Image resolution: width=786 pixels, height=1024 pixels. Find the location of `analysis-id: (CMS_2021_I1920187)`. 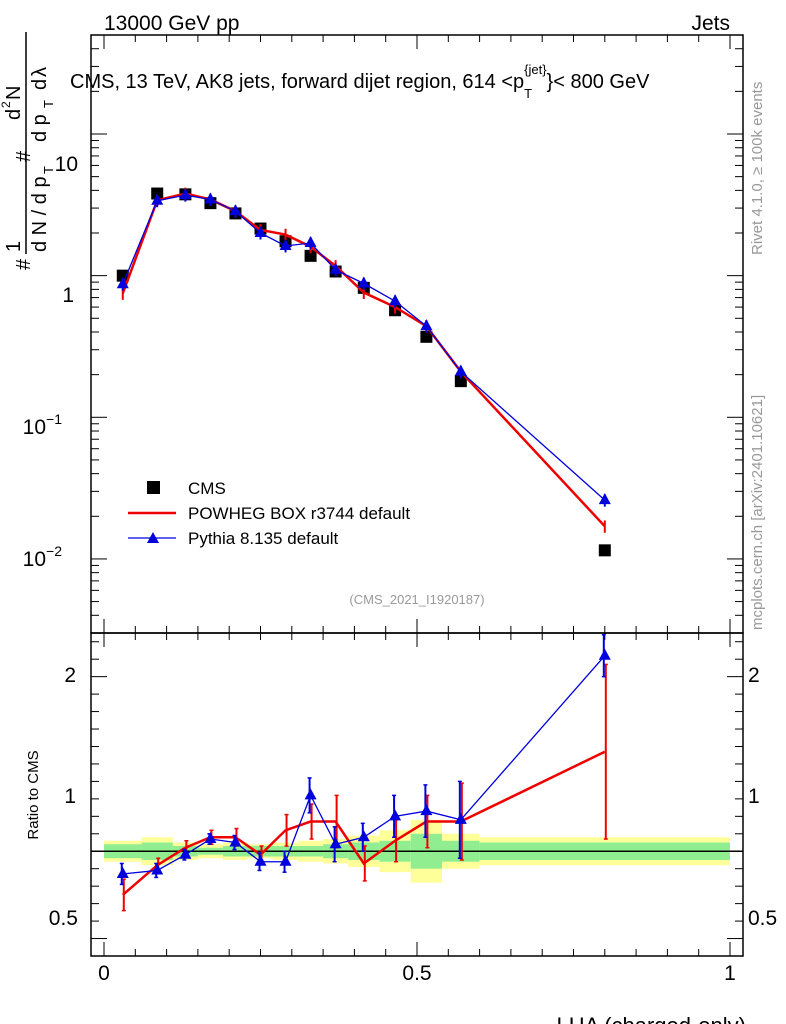

analysis-id: (CMS_2021_I1920187) is located at coordinates (416, 599).